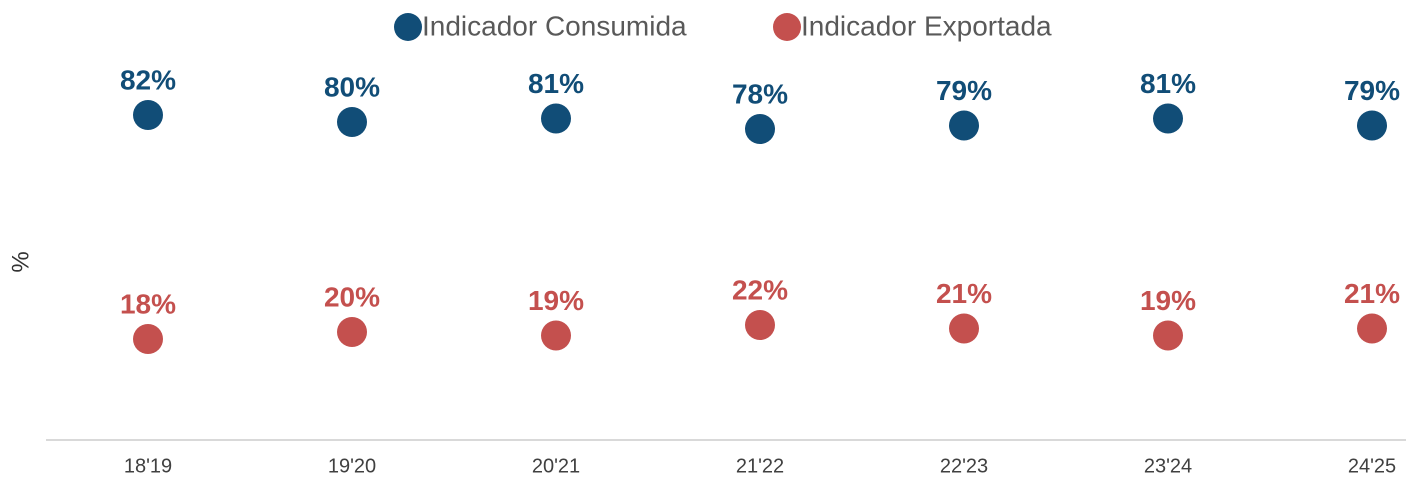 The width and height of the screenshot is (1406, 482). I want to click on data-label: 80%, so click(352, 86).